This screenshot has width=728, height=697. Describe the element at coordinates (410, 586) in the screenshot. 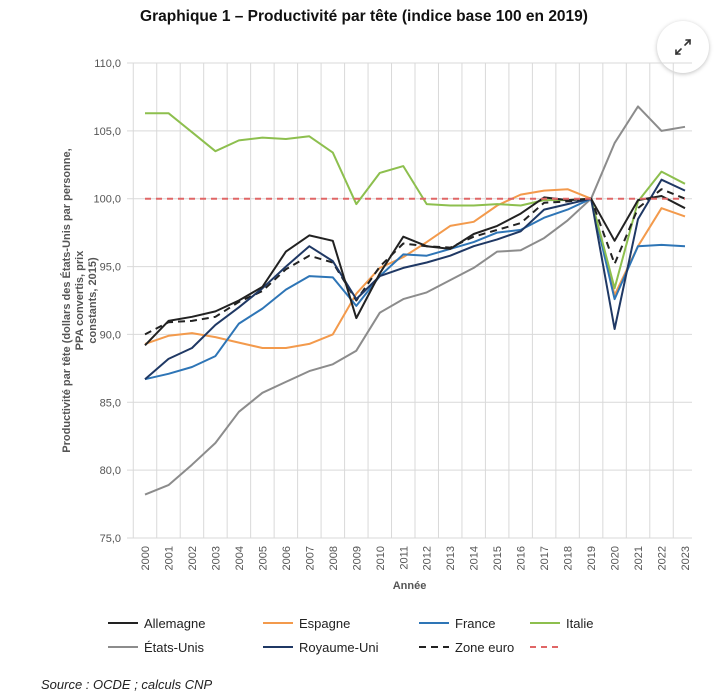

I see `x-axis-title: Année` at that location.